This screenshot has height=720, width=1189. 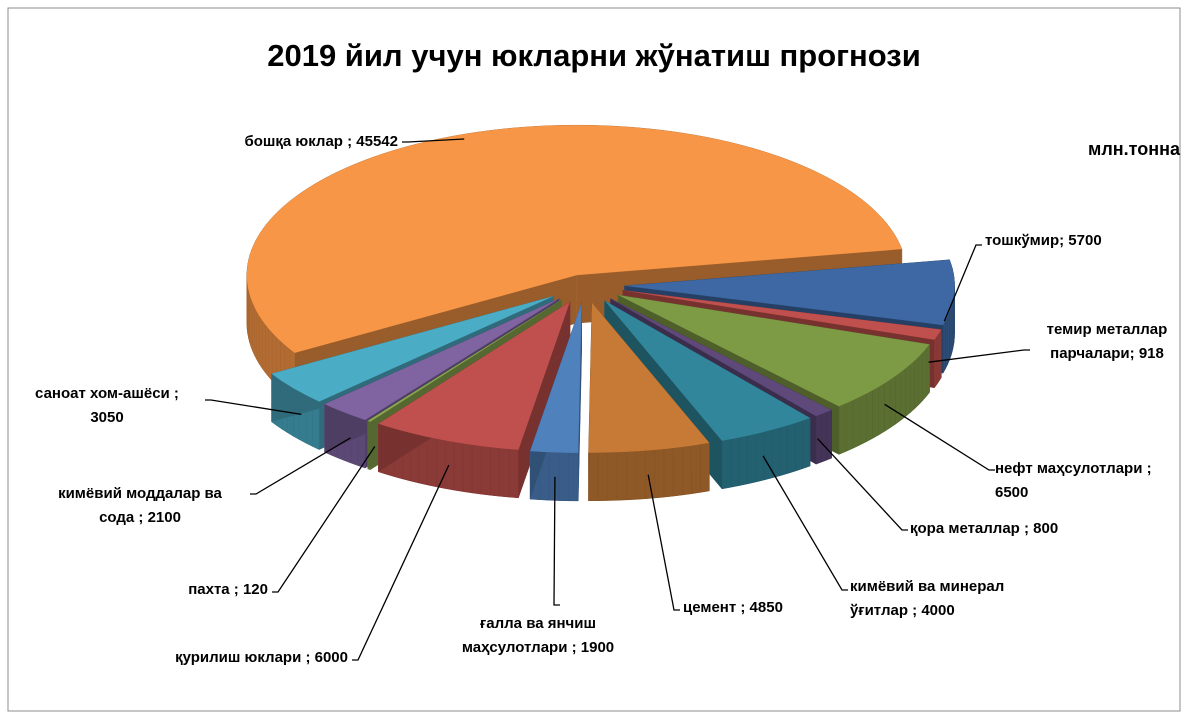 I want to click on data-label: қора металлар ; 800, so click(x=984, y=528).